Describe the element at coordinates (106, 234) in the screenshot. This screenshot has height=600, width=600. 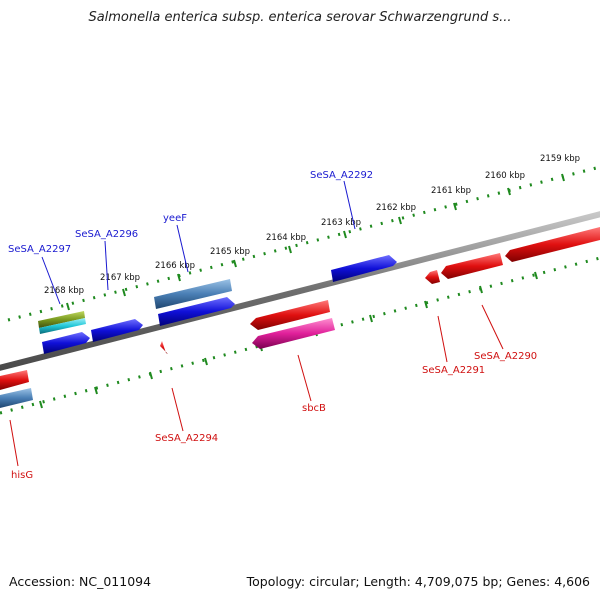
I see `gene-label-sesa-a2296: SeSA_A2296` at that location.